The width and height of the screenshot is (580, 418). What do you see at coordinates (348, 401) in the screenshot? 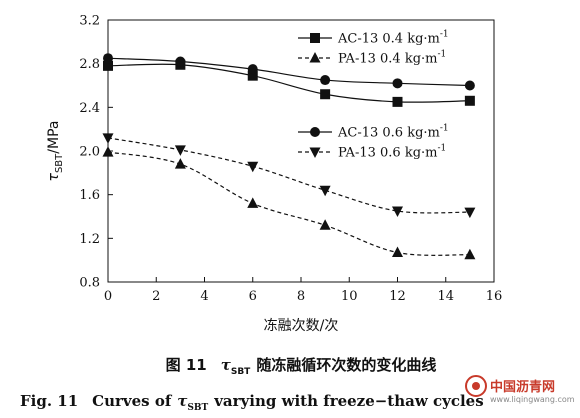
I see `caption-en-rest: varying with freeze−thaw cycles` at bounding box center [348, 401].